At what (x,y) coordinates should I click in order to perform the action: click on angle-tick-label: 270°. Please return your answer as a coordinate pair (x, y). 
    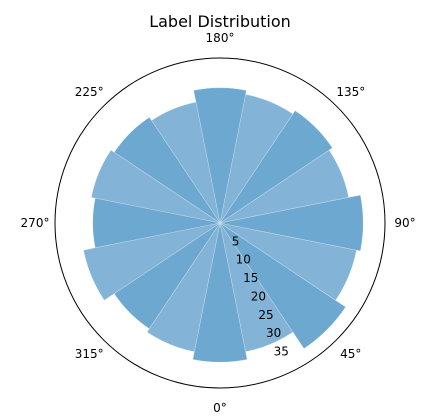
    Looking at the image, I should click on (35, 223).